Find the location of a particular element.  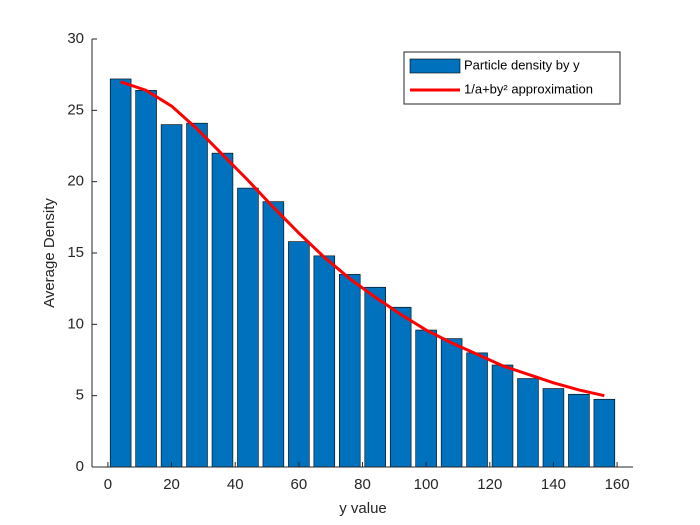

y-tick-label: 10 is located at coordinates (75, 323).